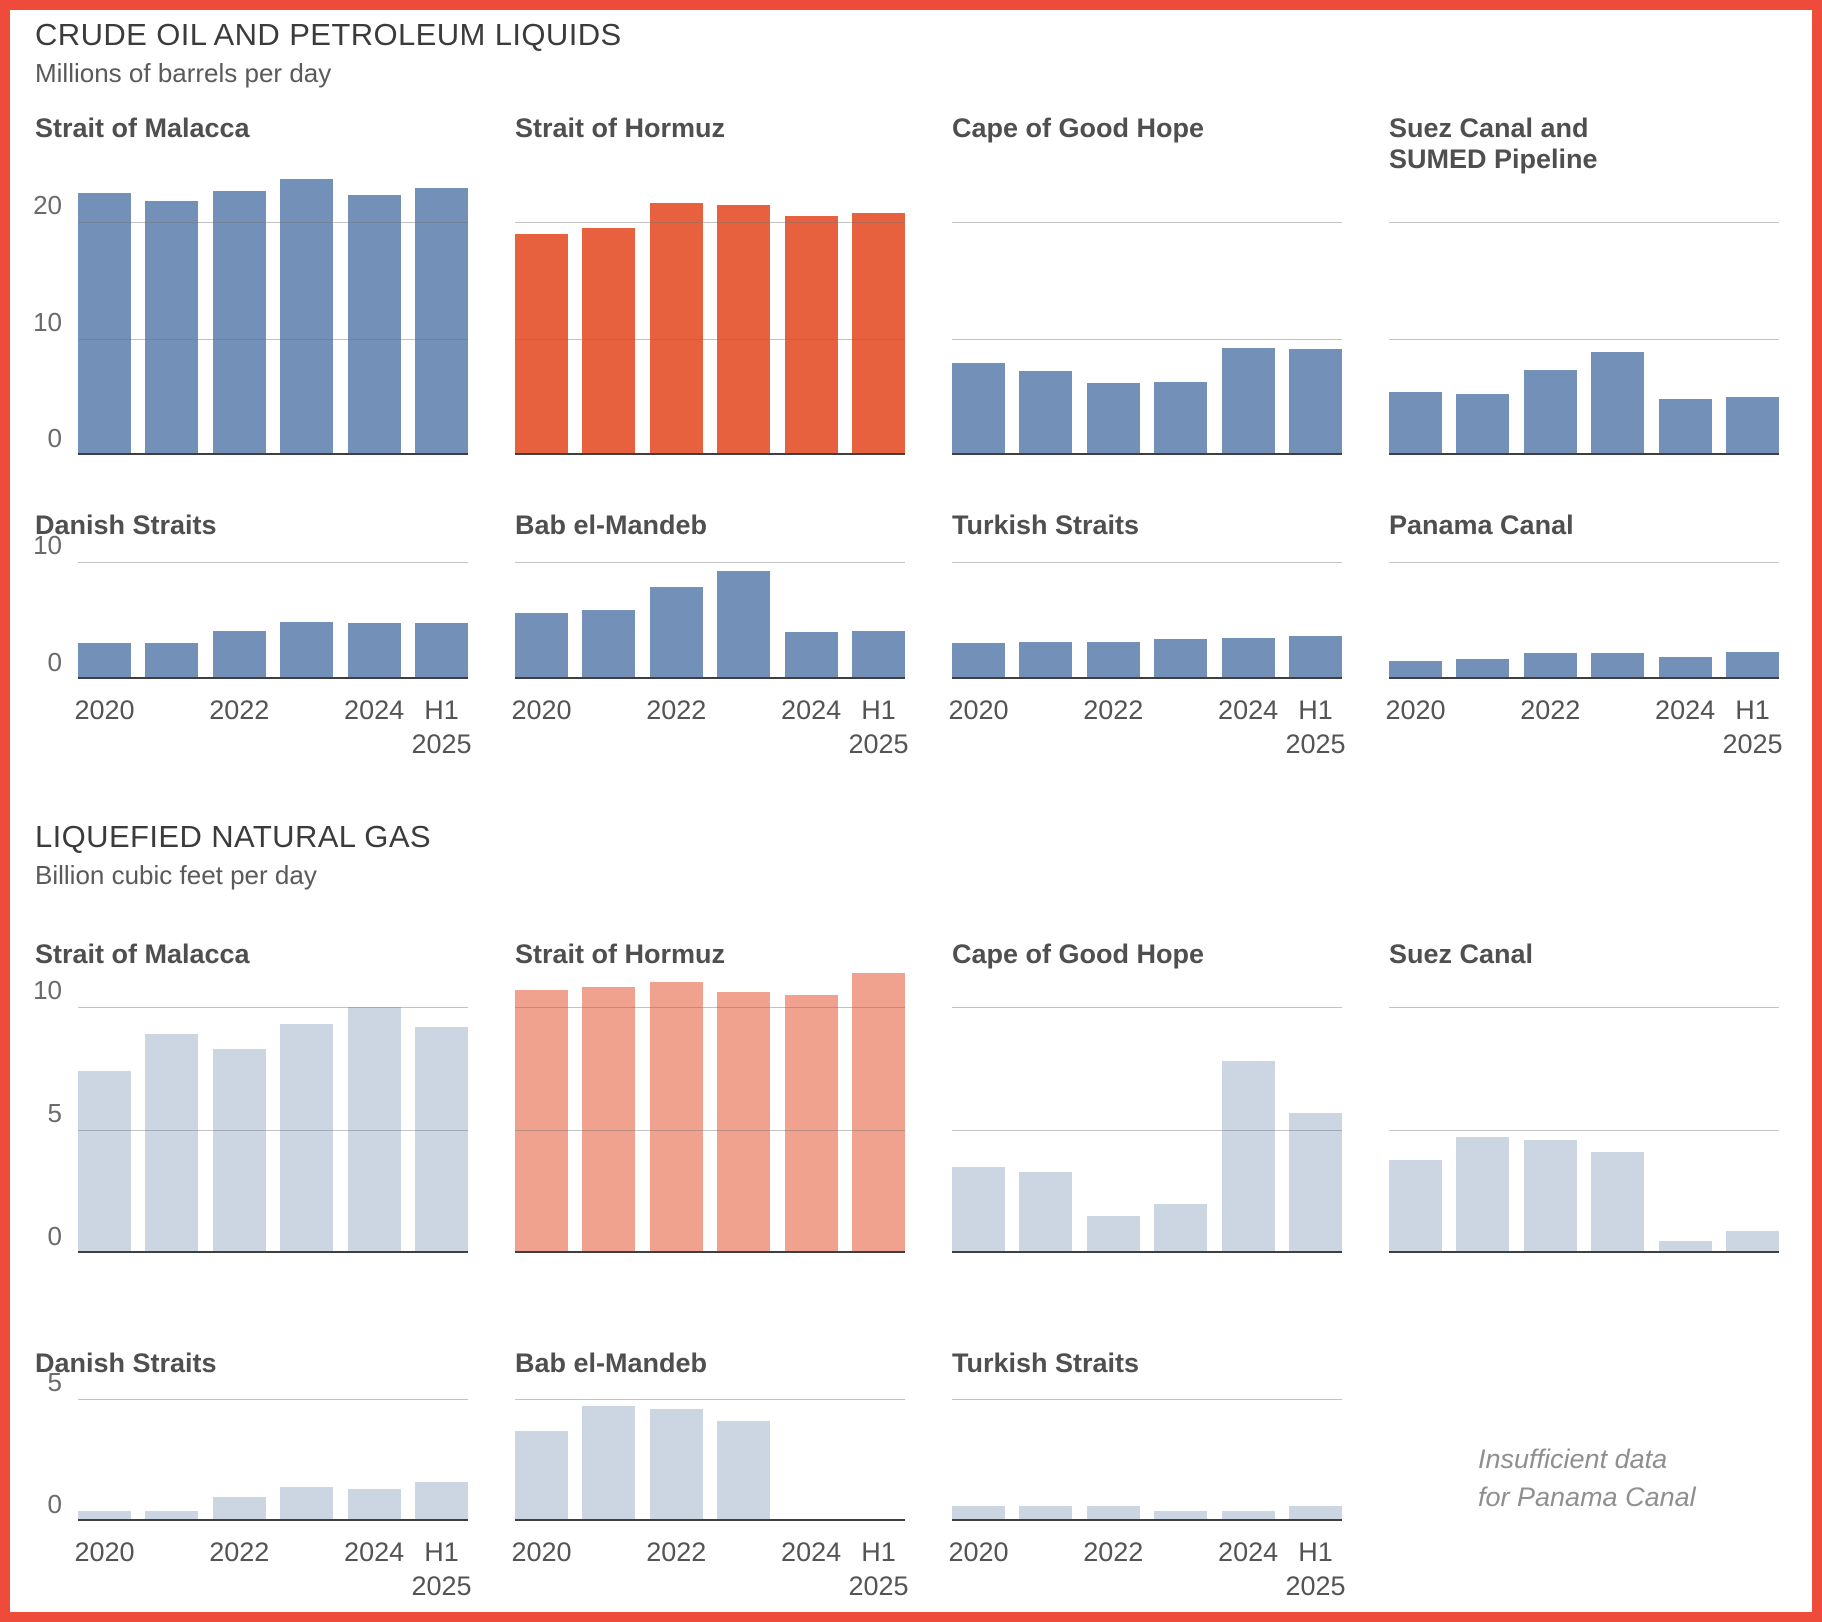 The image size is (1822, 1622). What do you see at coordinates (710, 310) in the screenshot?
I see `bar-chart-hormuz-crude` at bounding box center [710, 310].